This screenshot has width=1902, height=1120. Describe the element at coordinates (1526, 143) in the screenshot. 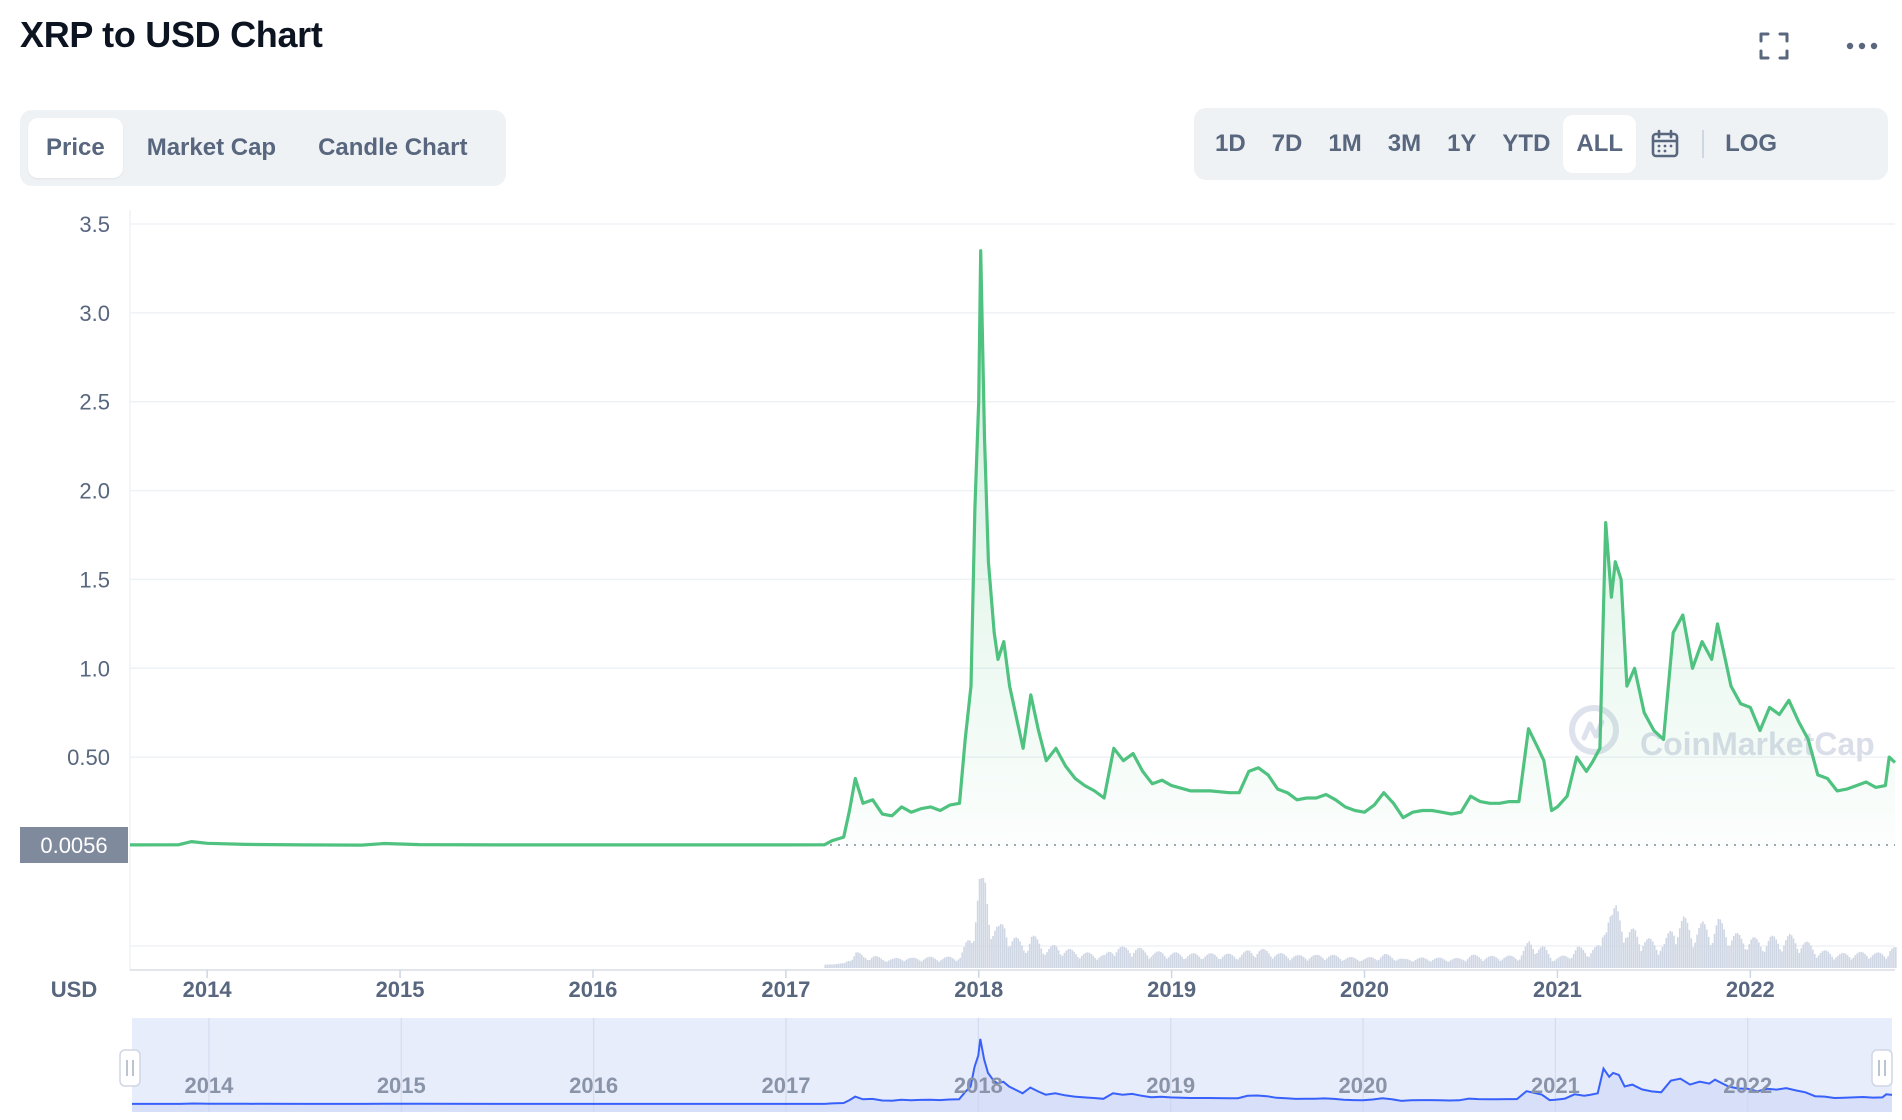

I see `range-ytd: YTD` at that location.